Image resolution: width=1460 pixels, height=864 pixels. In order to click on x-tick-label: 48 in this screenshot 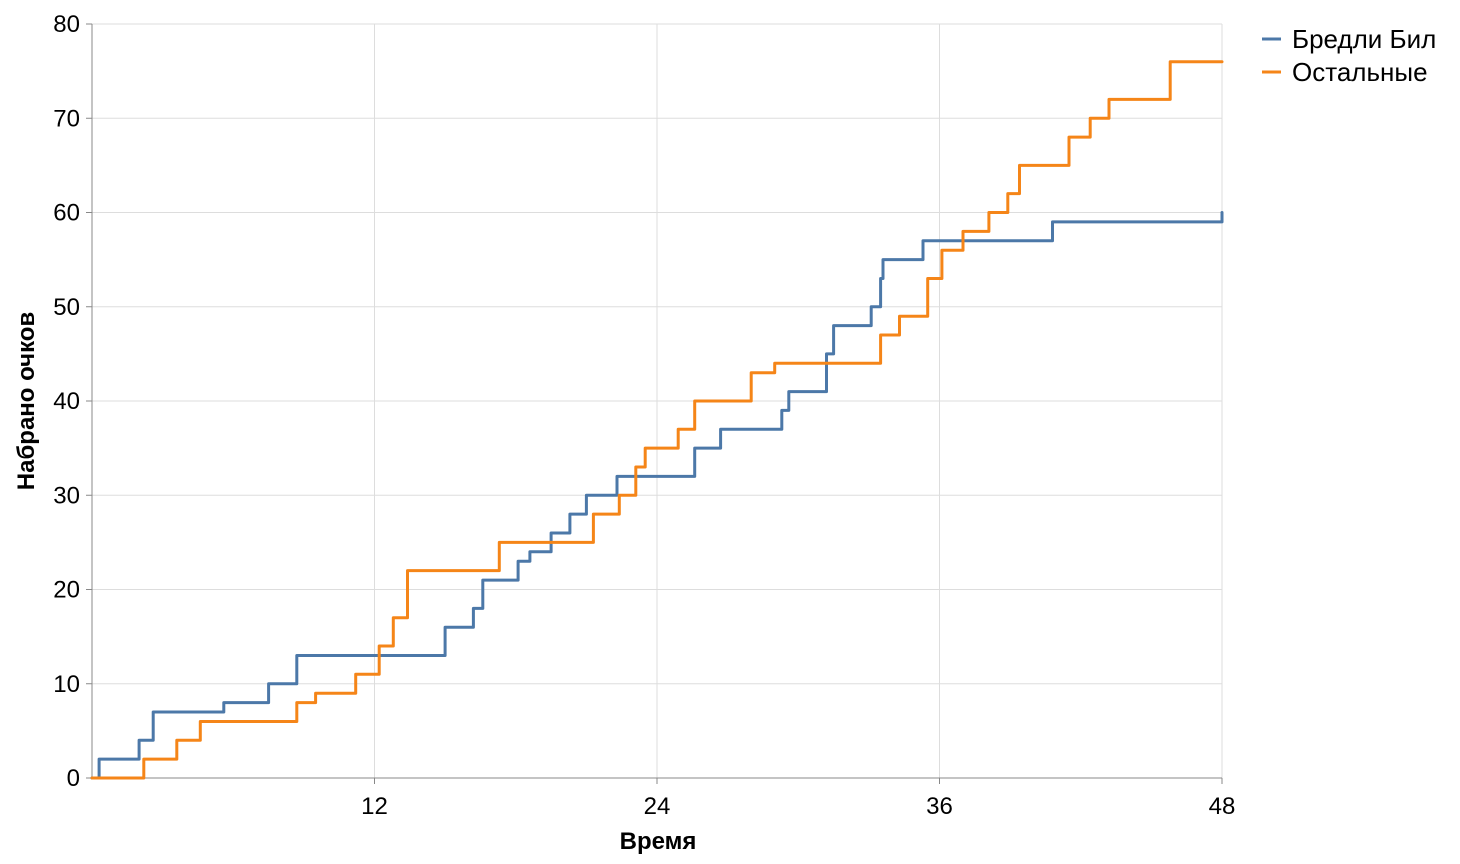, I will do `click(1222, 806)`.